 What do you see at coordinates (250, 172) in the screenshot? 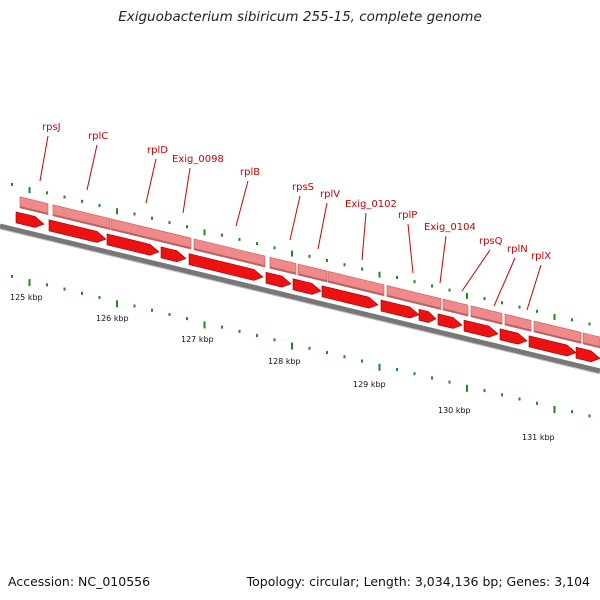
I see `gene-label-rplB: rplB` at bounding box center [250, 172].